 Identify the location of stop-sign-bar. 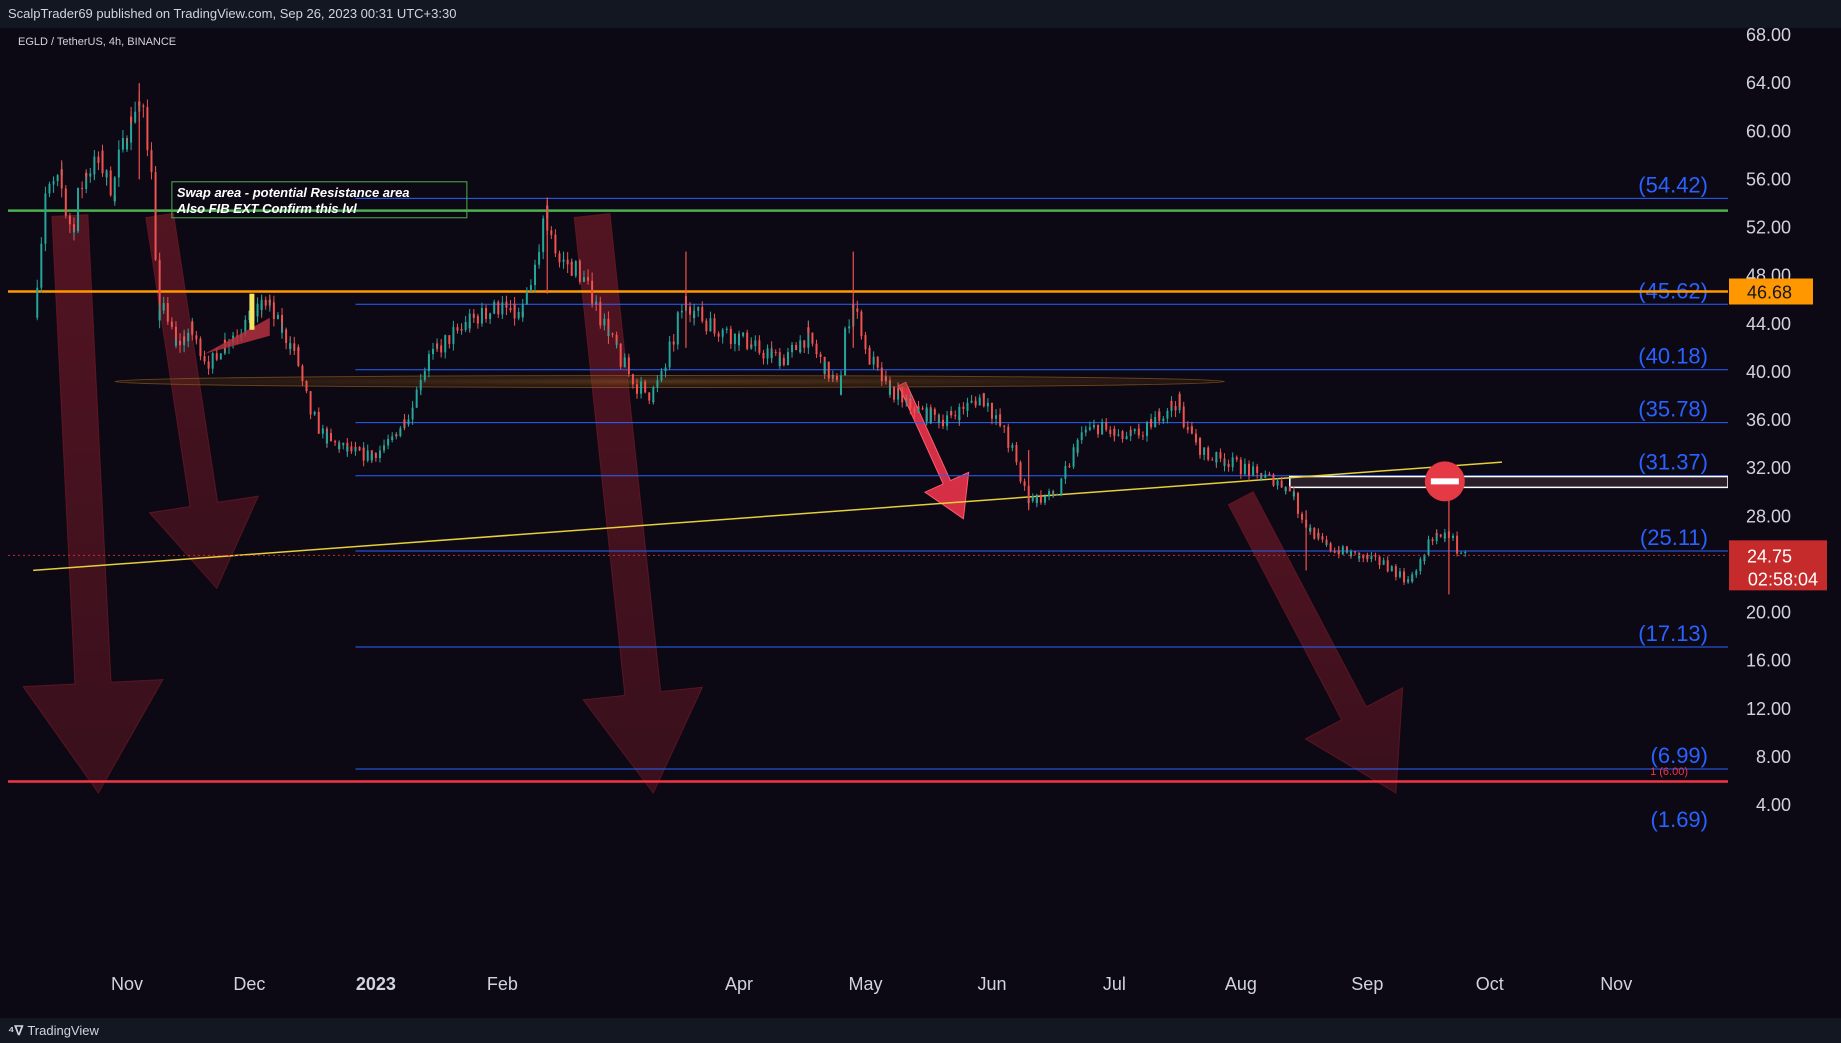
(1444, 481).